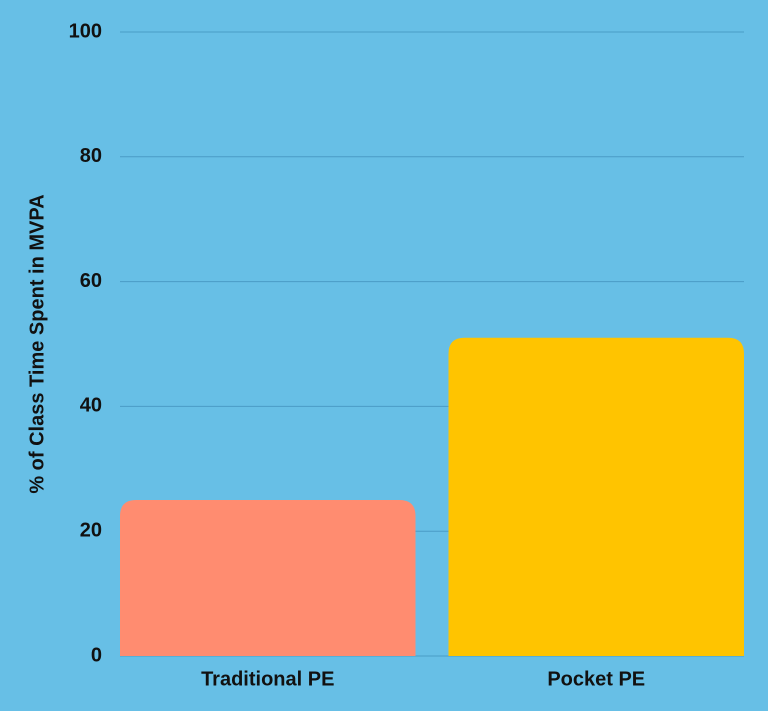 The image size is (768, 711). Describe the element at coordinates (91, 530) in the screenshot. I see `y-tick-label: 20` at that location.